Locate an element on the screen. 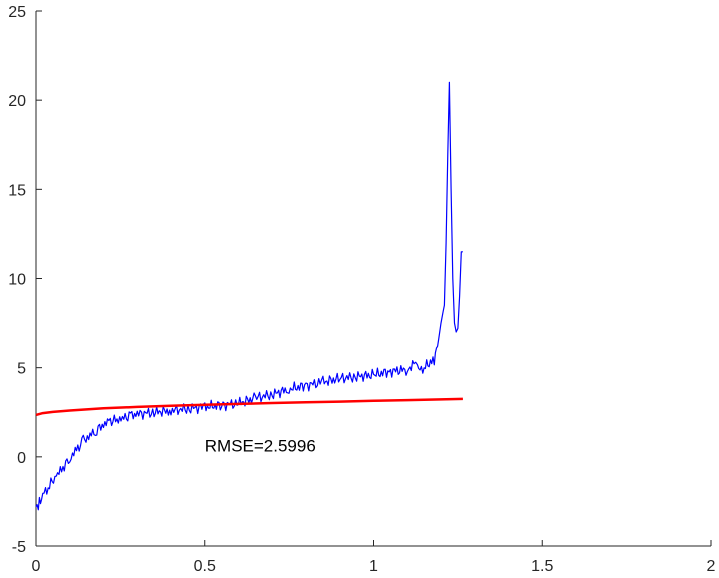  x-tick-label: 1 is located at coordinates (373, 566).